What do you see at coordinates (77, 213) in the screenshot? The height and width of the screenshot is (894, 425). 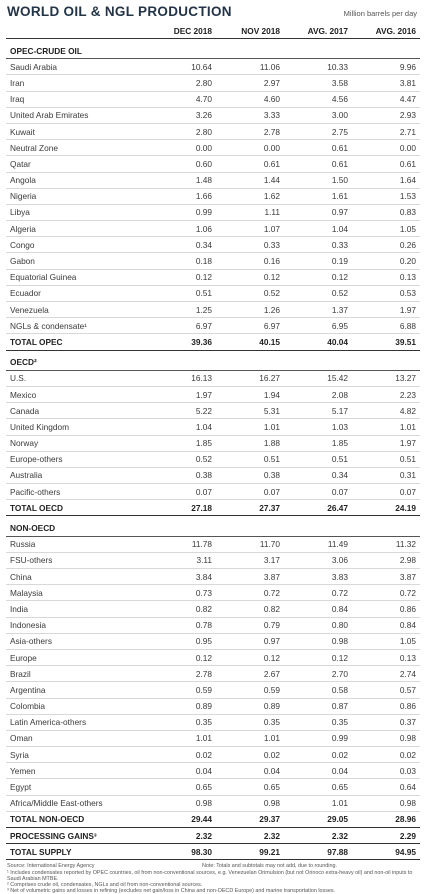 I see `row-label: Libya` at bounding box center [77, 213].